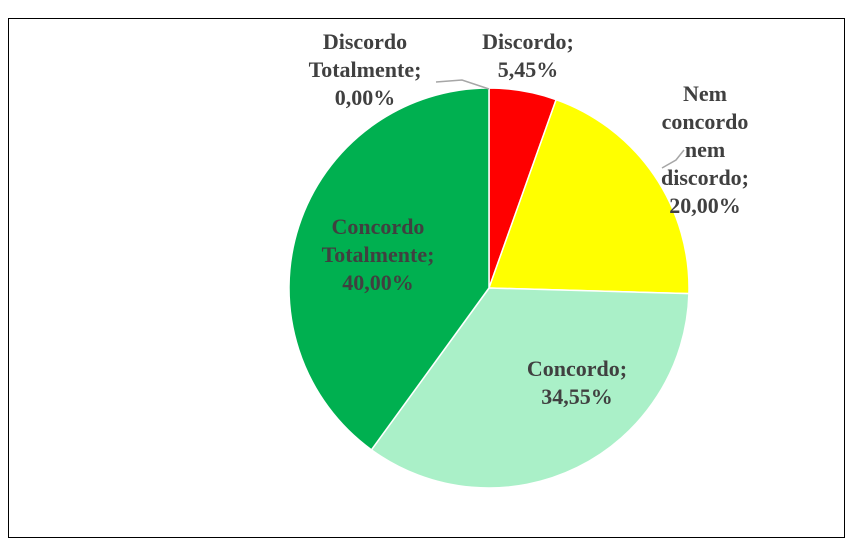  I want to click on data-label: Concordo Totalmente; 40,00%, so click(378, 255).